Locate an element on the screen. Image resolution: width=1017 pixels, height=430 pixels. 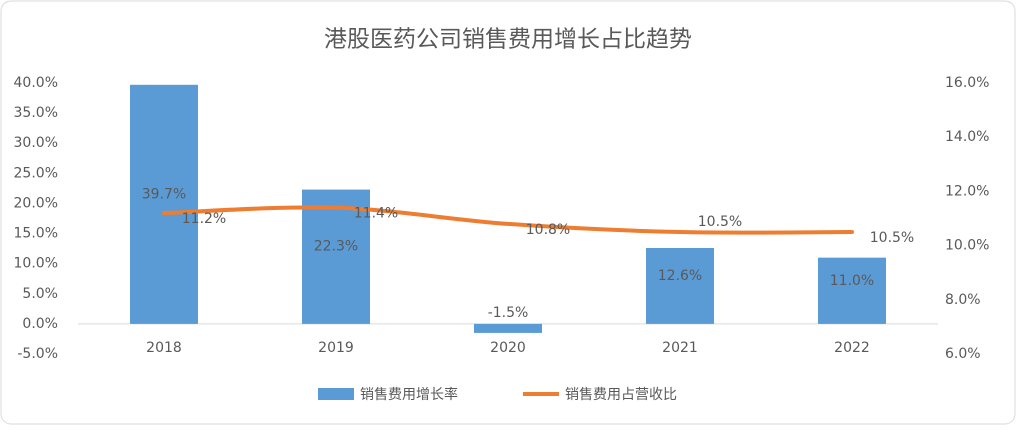
y2-tick-label: 10.0% is located at coordinates (967, 246).